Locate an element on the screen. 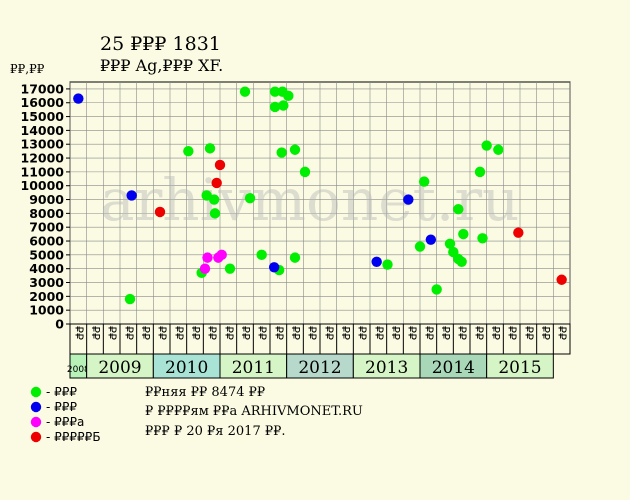 The width and height of the screenshot is (630, 500). y-tick-label: 4000 is located at coordinates (46, 268).